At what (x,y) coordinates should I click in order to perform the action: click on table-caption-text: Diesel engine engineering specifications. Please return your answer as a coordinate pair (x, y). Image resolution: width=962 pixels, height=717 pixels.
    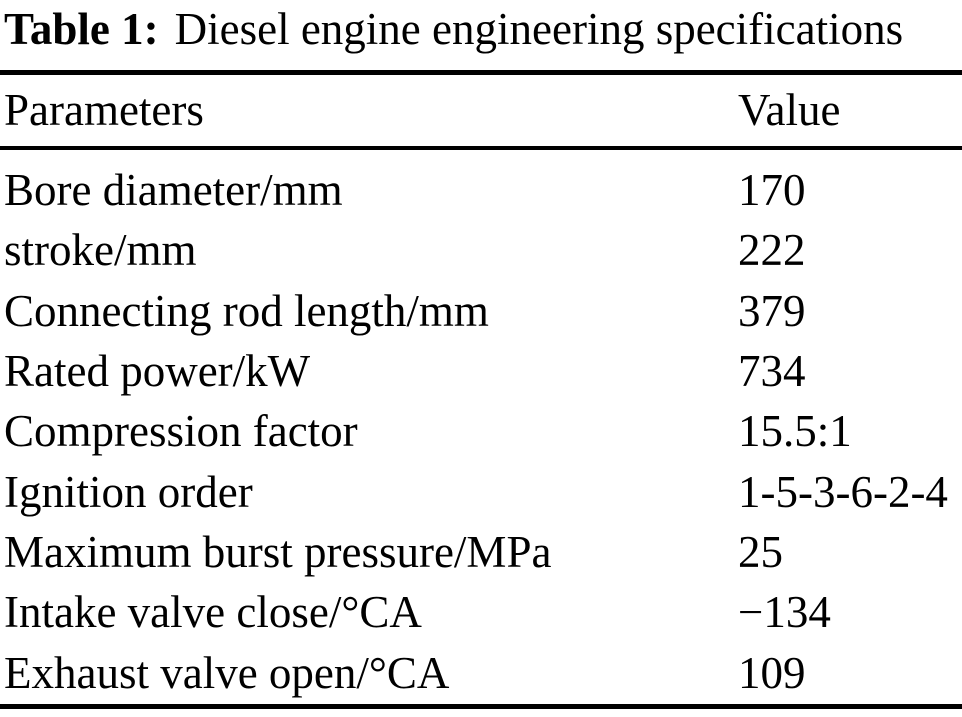
    Looking at the image, I should click on (539, 29).